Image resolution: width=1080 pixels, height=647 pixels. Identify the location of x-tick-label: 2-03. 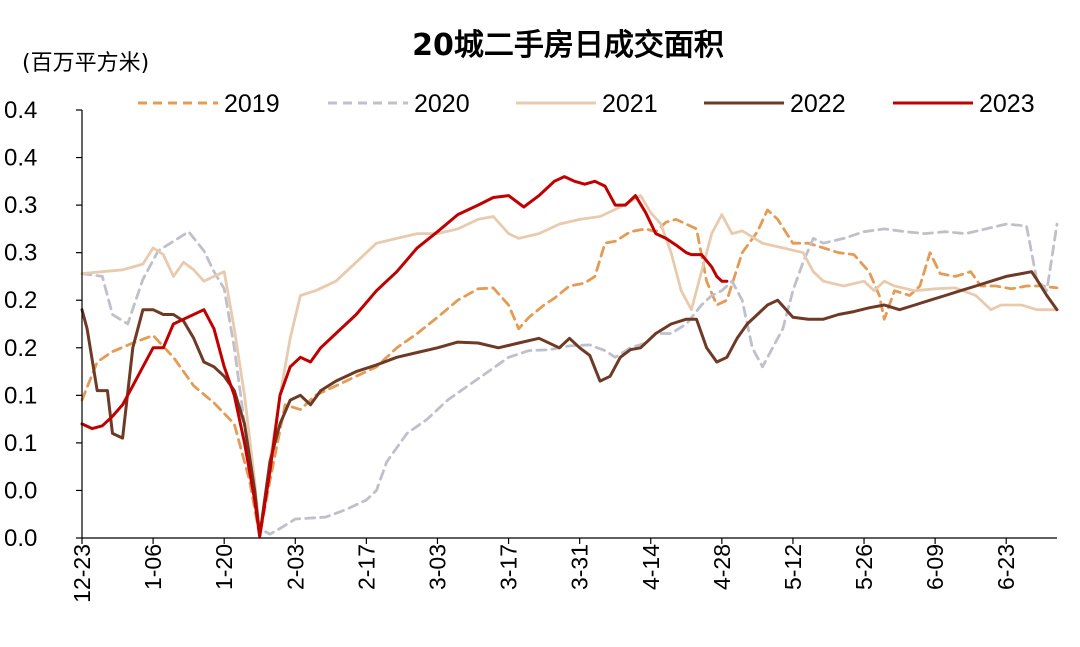
(295, 567).